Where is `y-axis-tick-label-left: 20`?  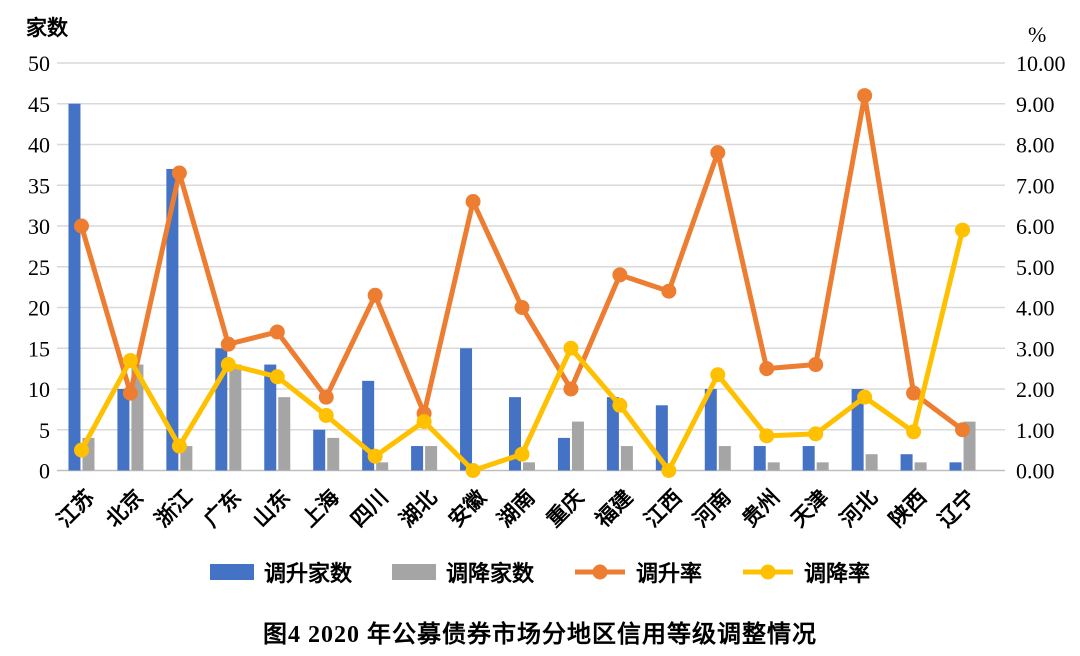
y-axis-tick-label-left: 20 is located at coordinates (39, 308).